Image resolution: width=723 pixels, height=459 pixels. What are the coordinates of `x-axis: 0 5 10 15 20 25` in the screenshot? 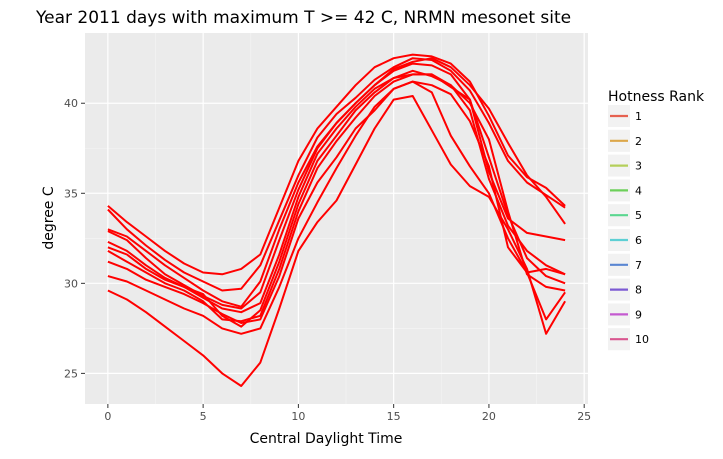 It's located at (347, 413).